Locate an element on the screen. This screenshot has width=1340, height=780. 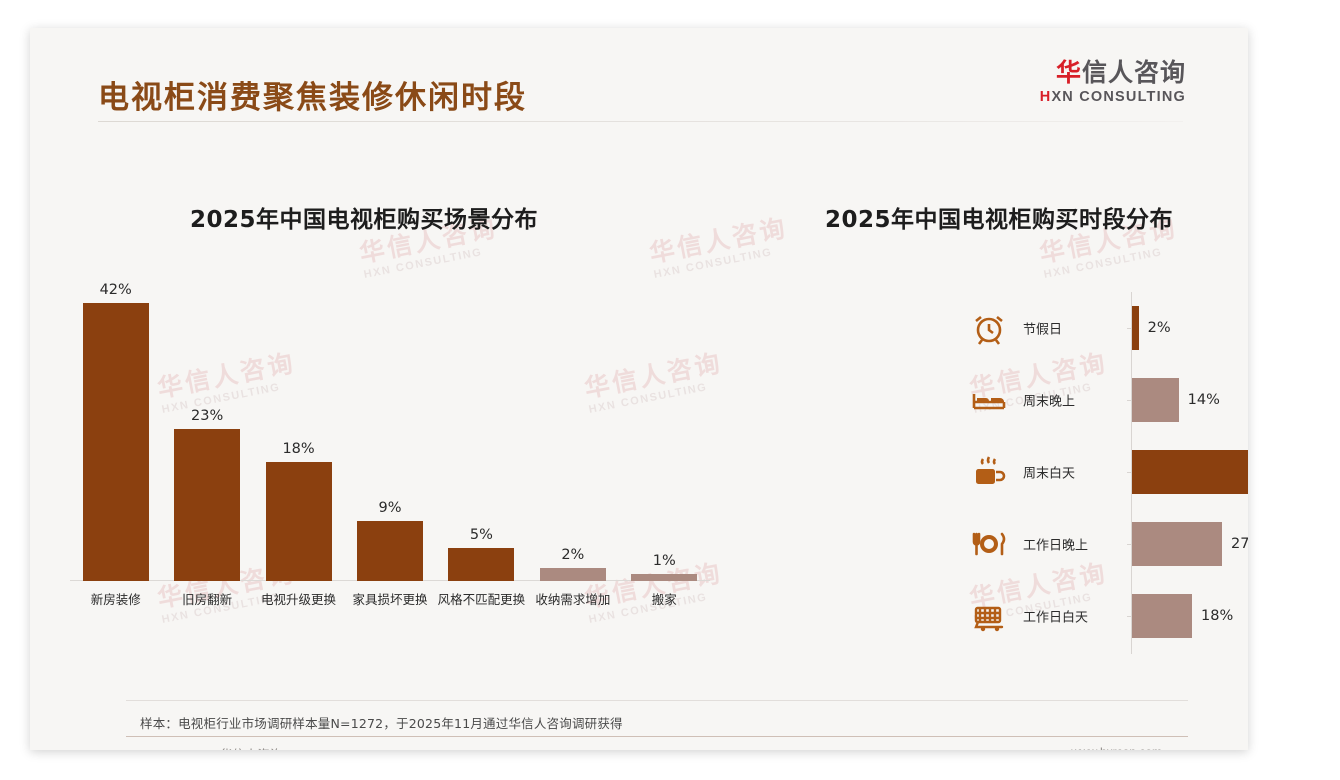
slide-header: 电视柜消费聚焦装修休闲时段 华信人咨询 HXN CONSULTING is located at coordinates (639, 78).